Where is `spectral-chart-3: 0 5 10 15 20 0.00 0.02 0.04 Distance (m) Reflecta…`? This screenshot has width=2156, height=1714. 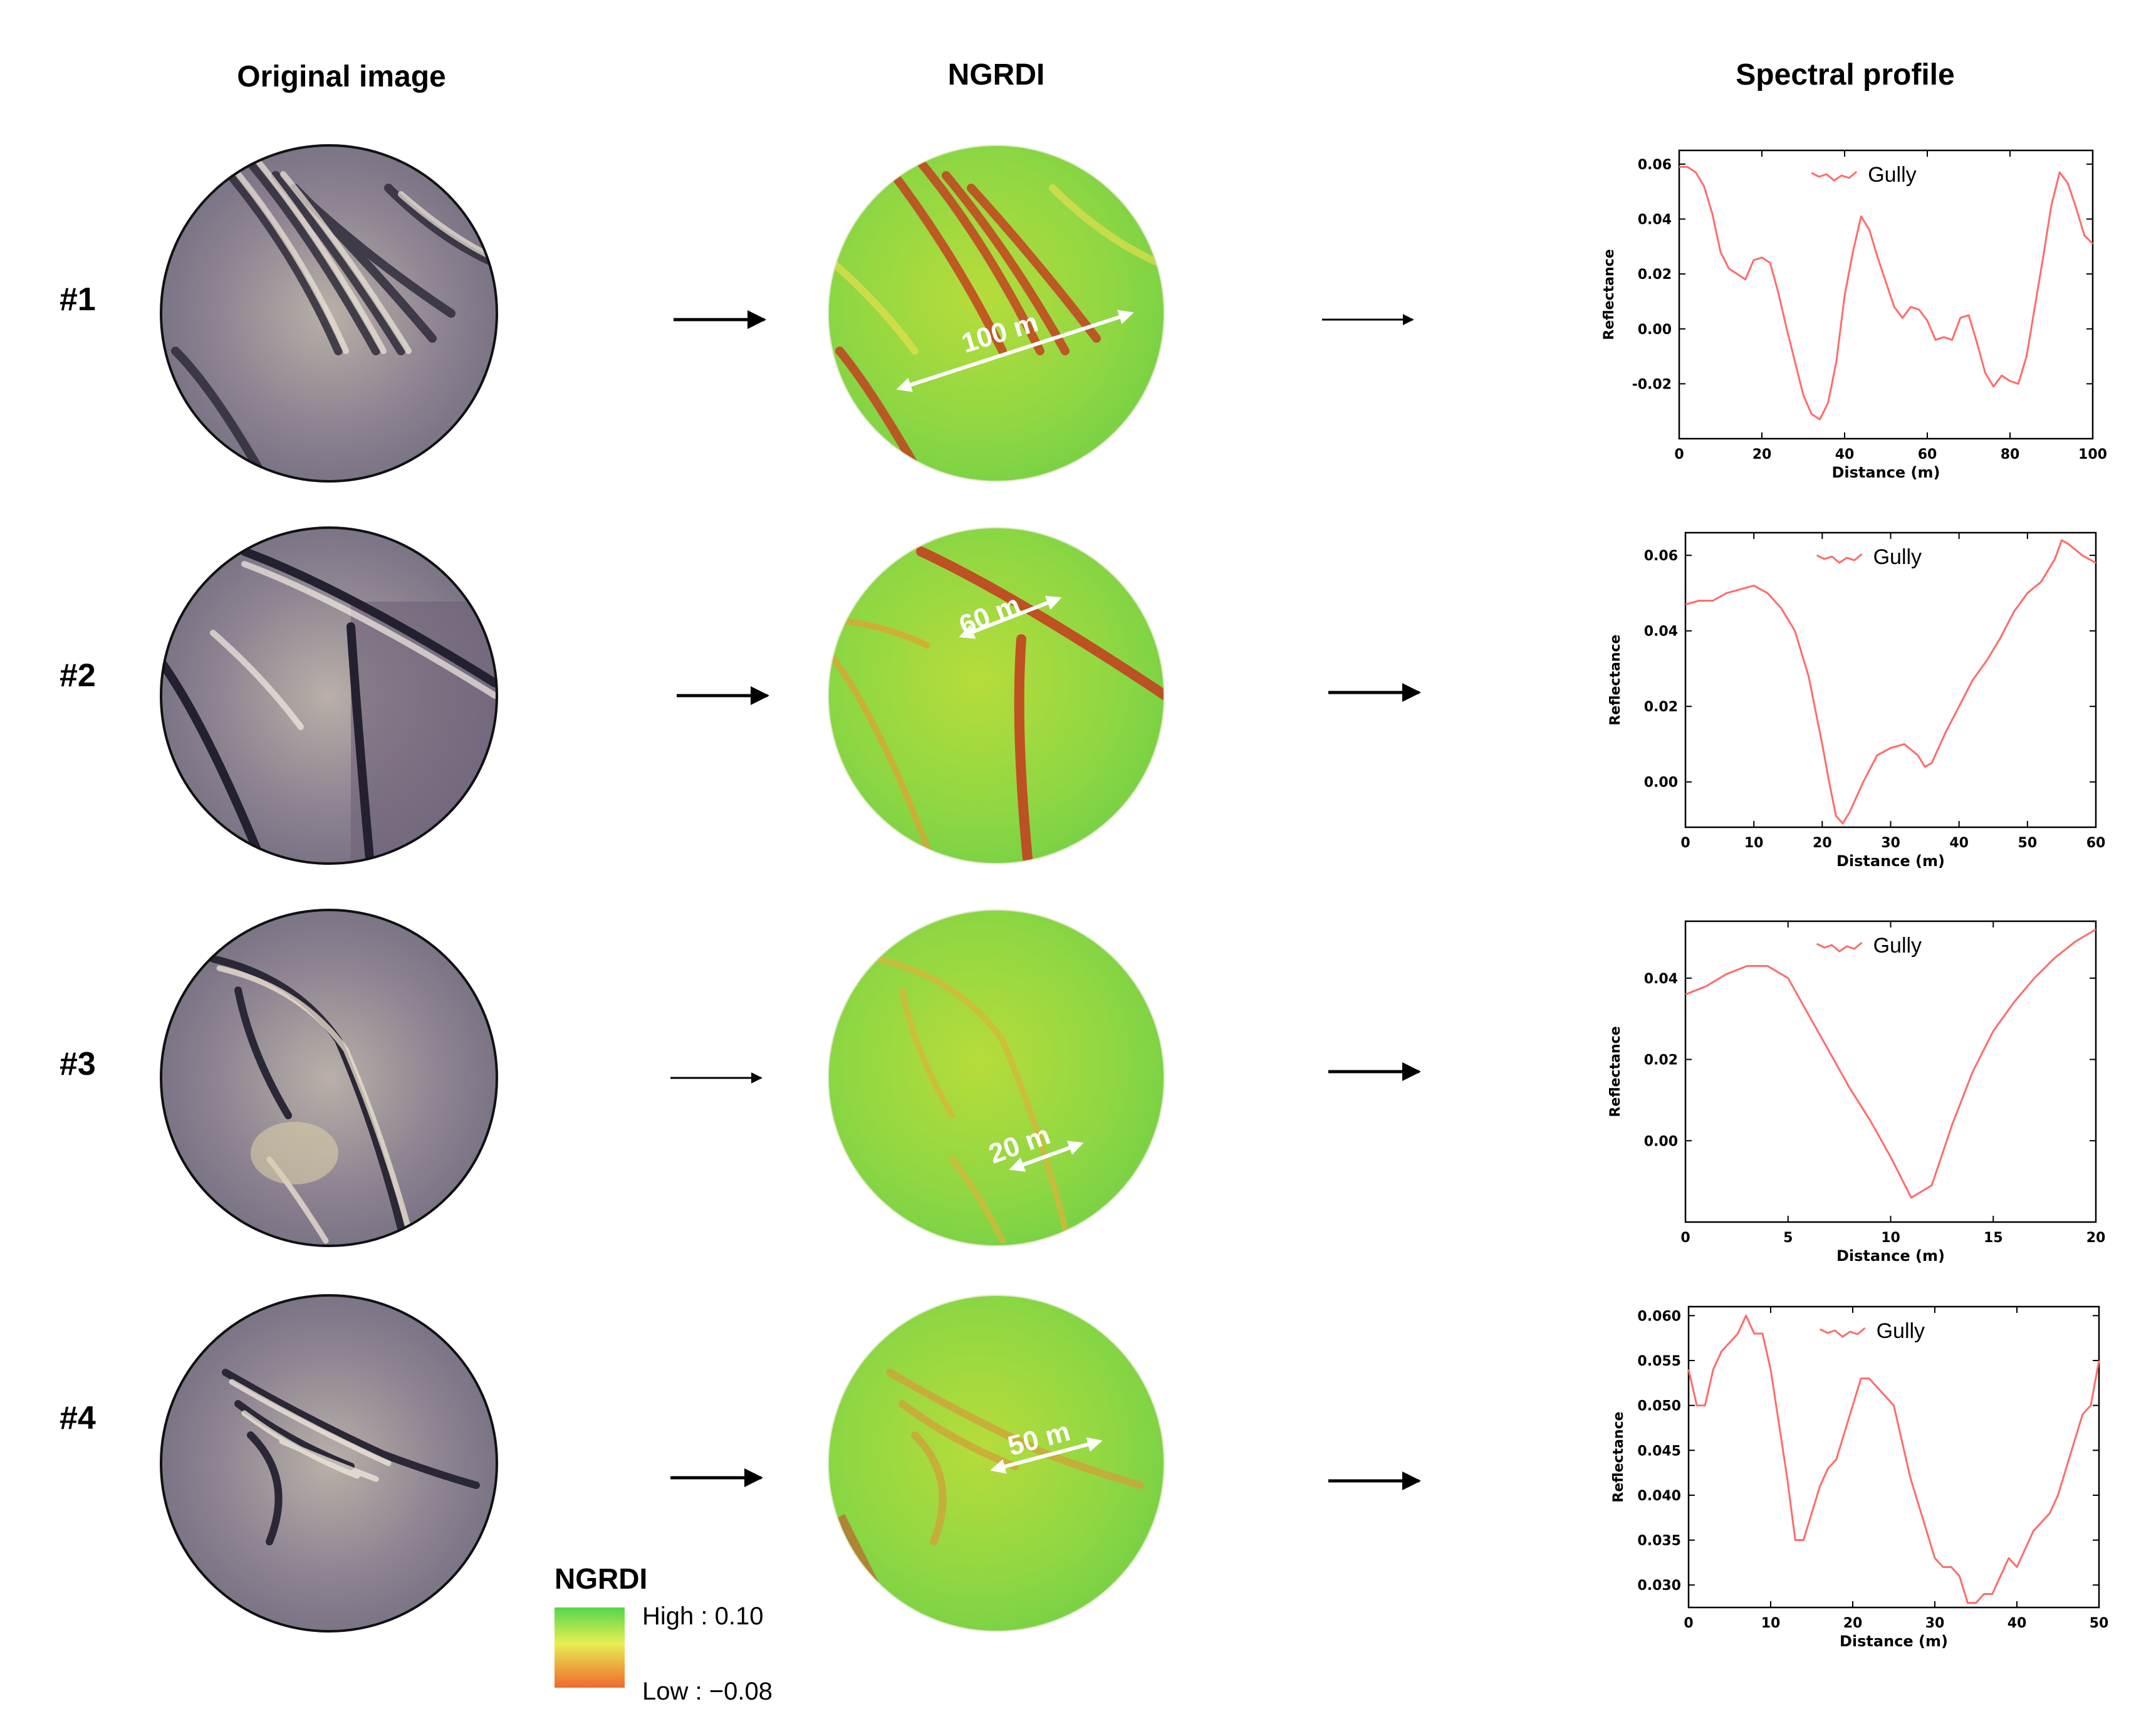 spectral-chart-3: 0 5 10 15 20 0.00 0.02 0.04 Distance (m) Reflecta… is located at coordinates (1857, 1092).